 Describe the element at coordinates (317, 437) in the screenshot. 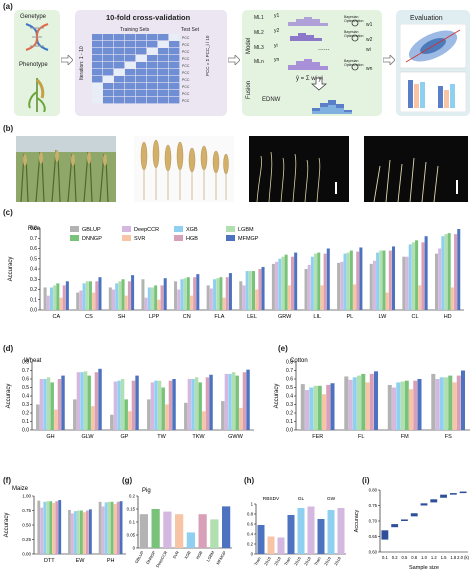

I see `x-tick-label: FER` at that location.